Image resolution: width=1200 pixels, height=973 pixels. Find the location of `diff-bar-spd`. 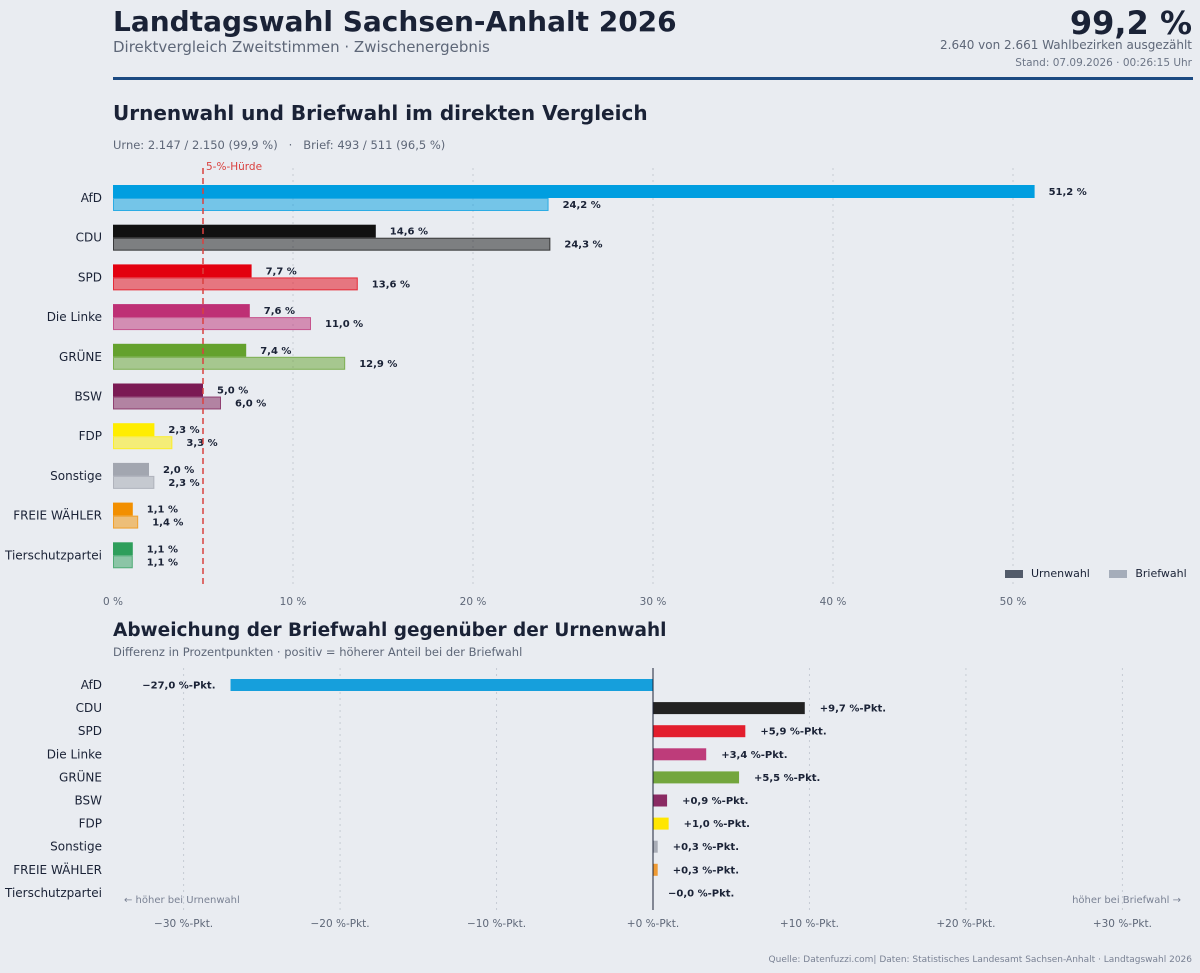

diff-bar-spd is located at coordinates (699, 731).